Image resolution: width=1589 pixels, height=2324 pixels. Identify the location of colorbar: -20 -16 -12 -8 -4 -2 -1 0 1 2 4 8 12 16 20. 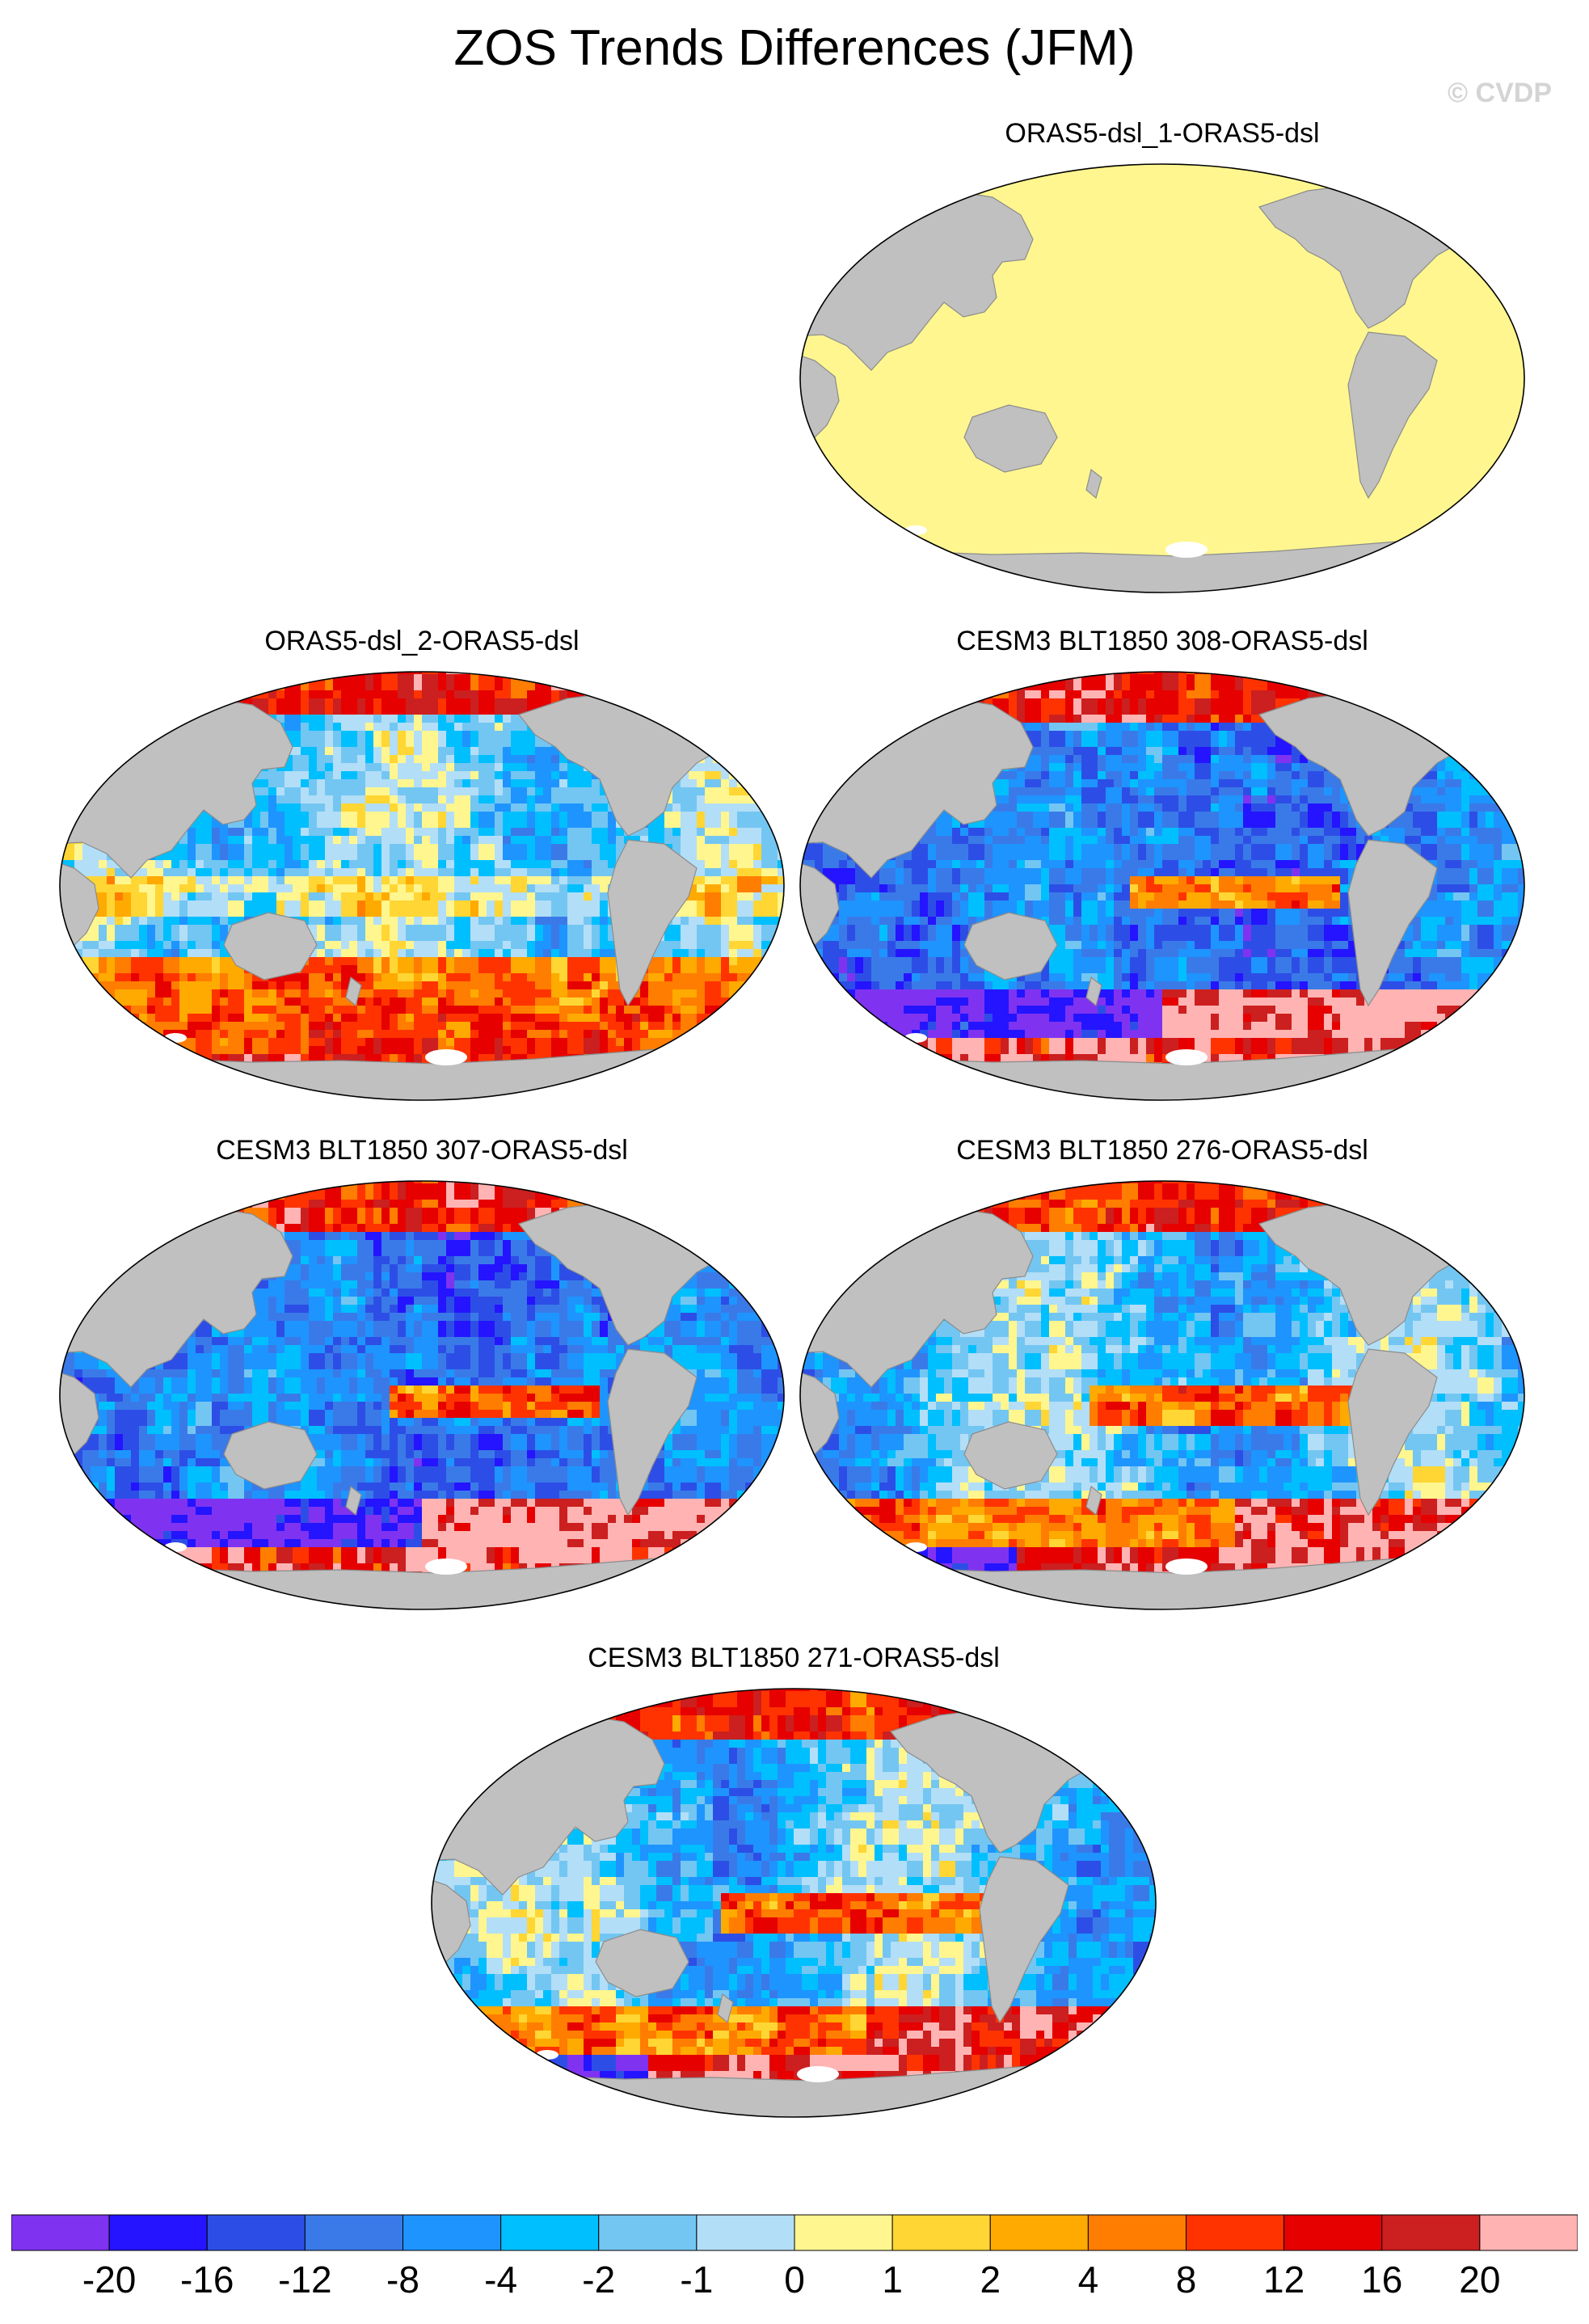
(794, 2262).